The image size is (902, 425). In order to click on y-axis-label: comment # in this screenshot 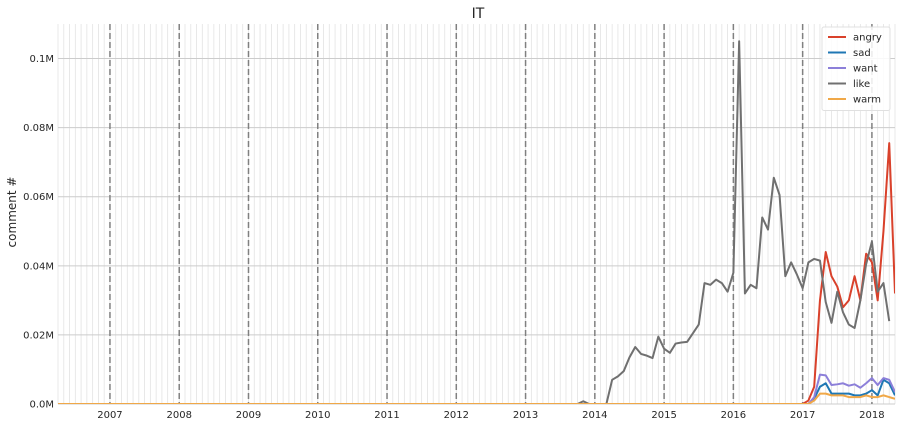, I will do `click(12, 212)`.